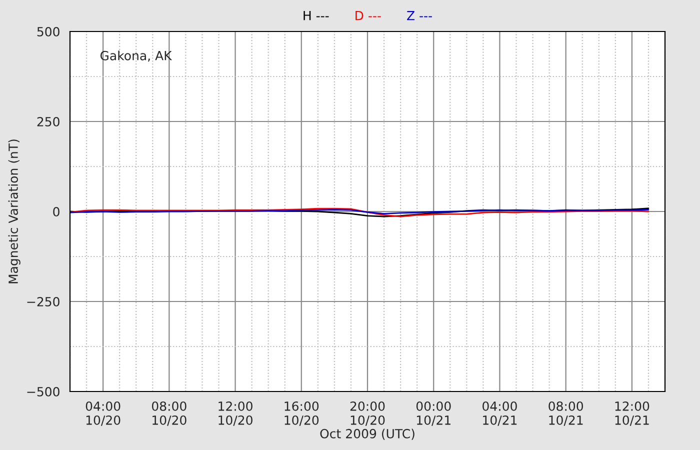 The image size is (700, 450). What do you see at coordinates (367, 413) in the screenshot?
I see `x-tick-label: 20:00 10/20` at bounding box center [367, 413].